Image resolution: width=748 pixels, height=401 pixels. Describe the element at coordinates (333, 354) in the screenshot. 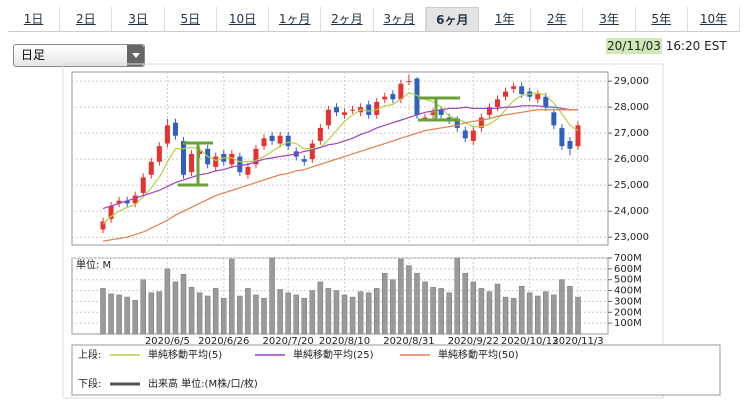

I see `legend-entry: 単純移動平均(25)` at that location.